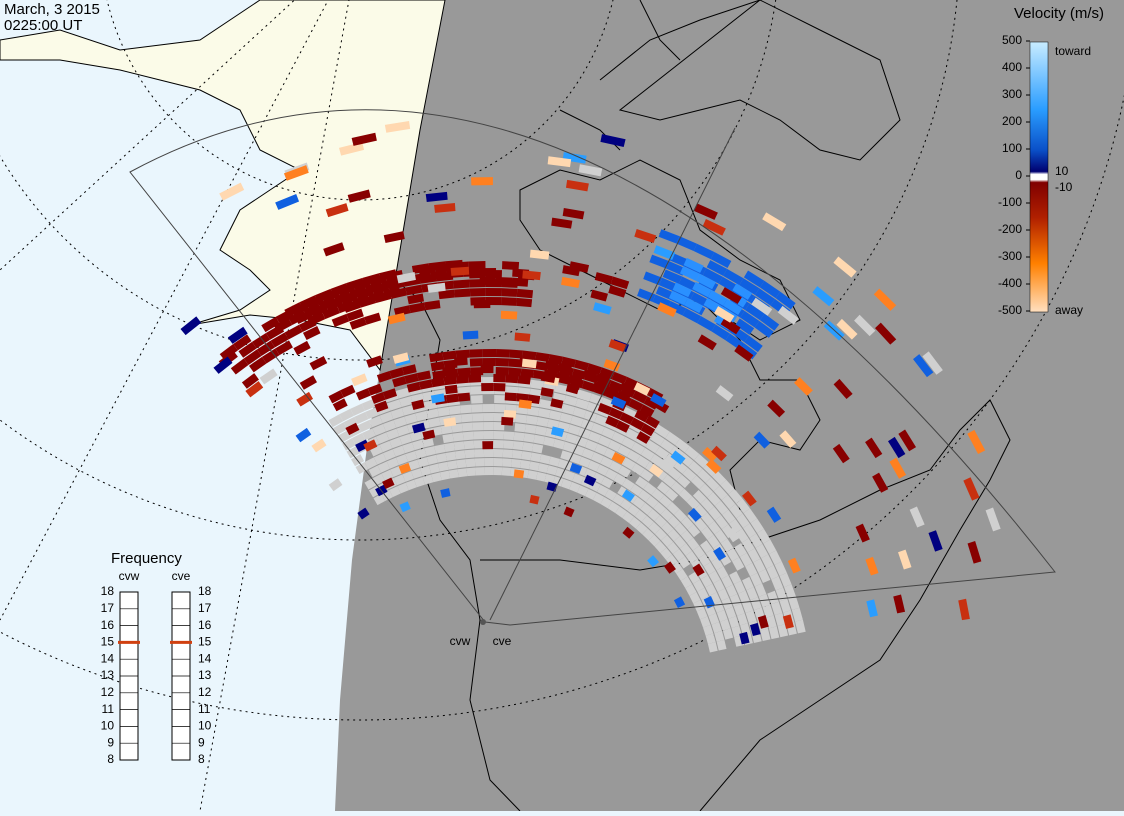 The width and height of the screenshot is (1124, 816). I want to click on frequency-tick-label: 10, so click(205, 726).